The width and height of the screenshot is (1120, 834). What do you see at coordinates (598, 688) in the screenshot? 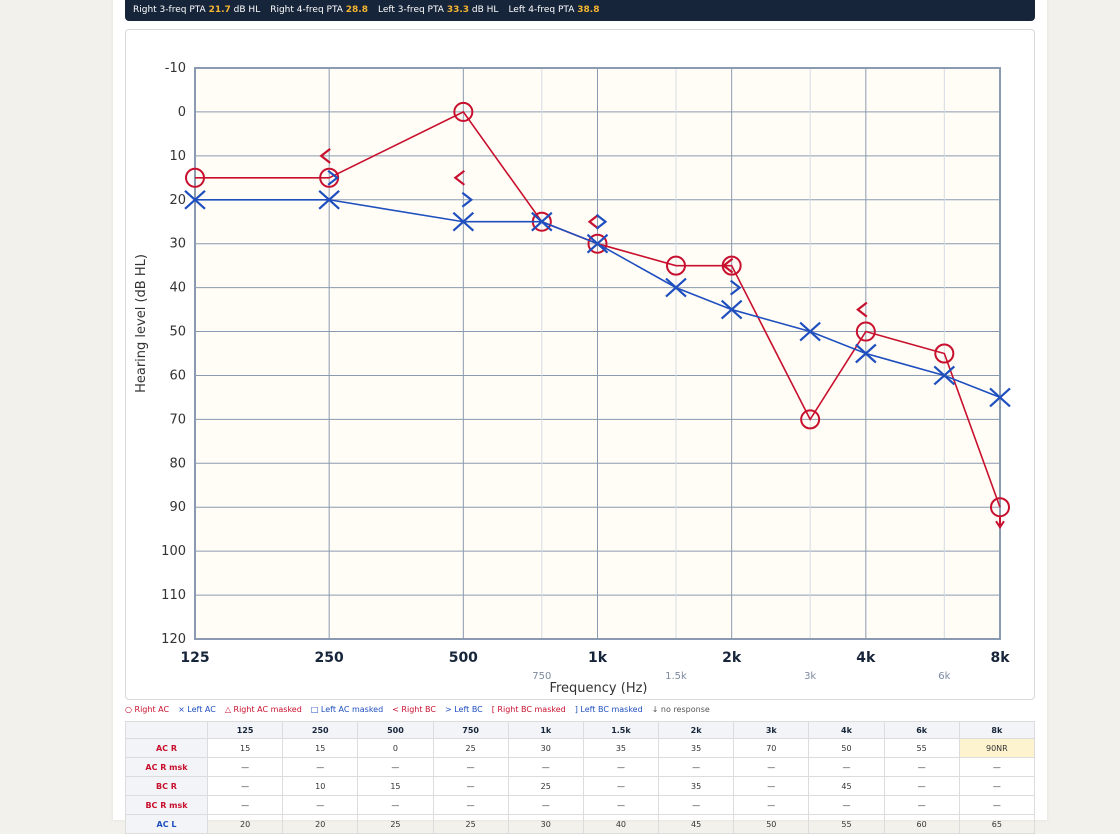
I see `x-axis-title: Frequency (Hz)` at bounding box center [598, 688].